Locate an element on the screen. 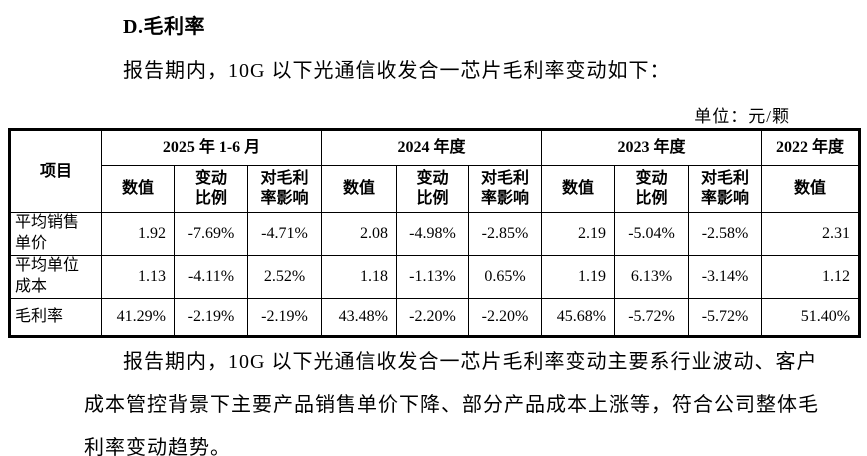  header-2024-change: 变动 比例 is located at coordinates (432, 189).